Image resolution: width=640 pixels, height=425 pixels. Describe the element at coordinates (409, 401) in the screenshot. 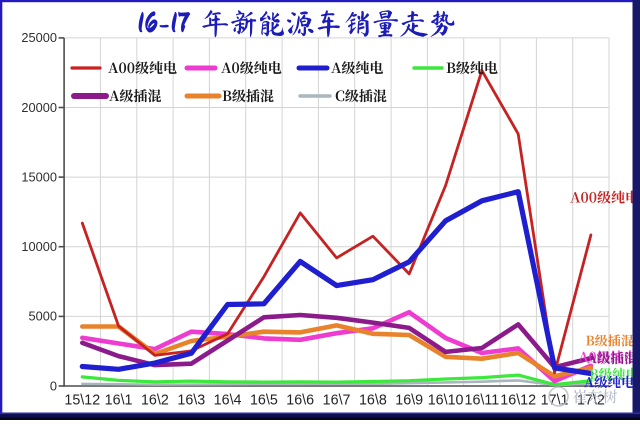

I see `svg-text: 16\9` at that location.